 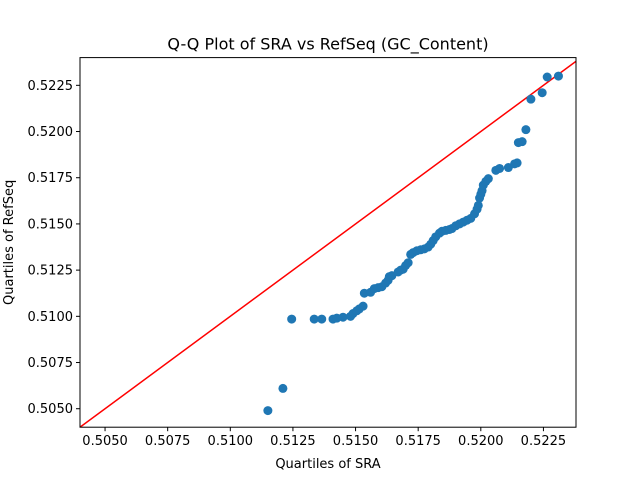 I want to click on y-tick-label: 0.5125, so click(x=51, y=271).